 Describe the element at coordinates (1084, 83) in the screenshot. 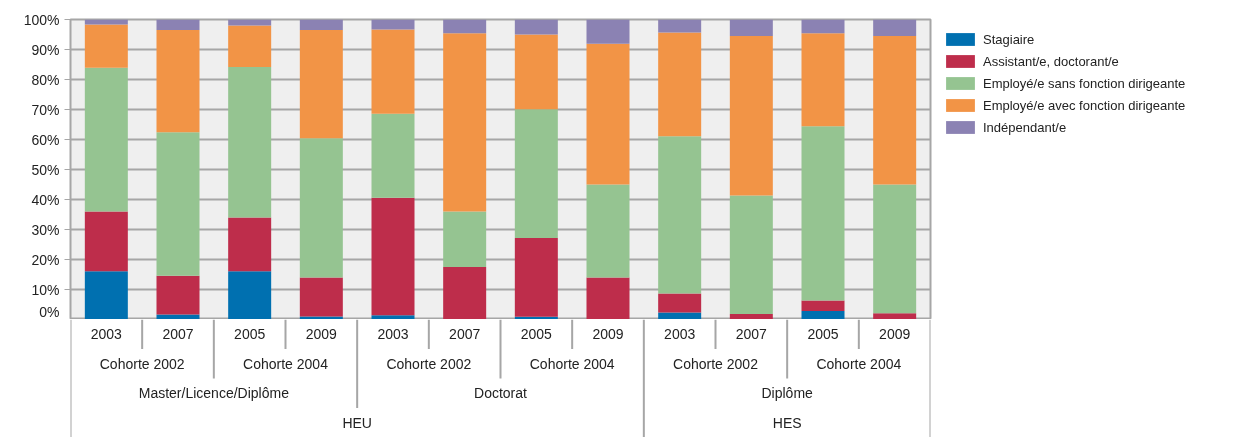

I see `legend-label: Employé/e sans fonction dirigeante` at that location.